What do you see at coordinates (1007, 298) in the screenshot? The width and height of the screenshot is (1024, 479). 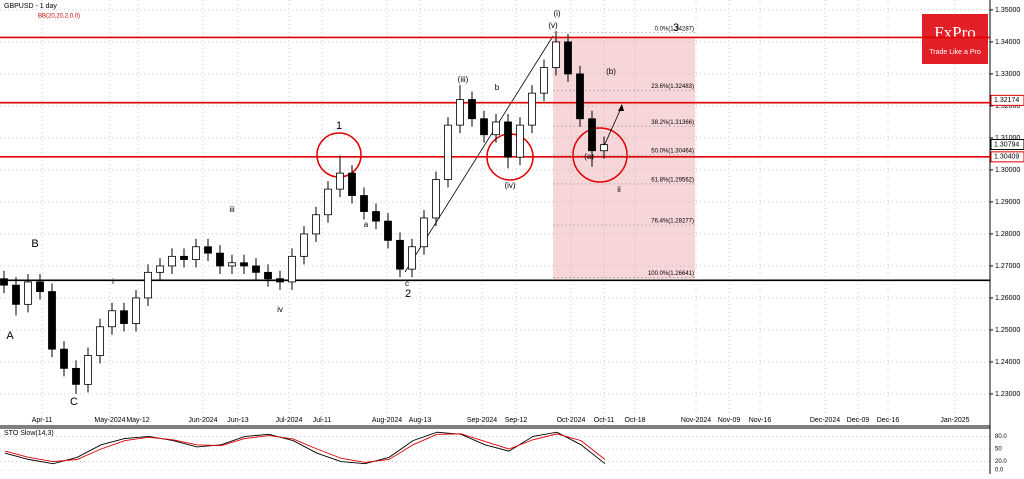 I see `y-tick-label: 1.26000` at bounding box center [1007, 298].